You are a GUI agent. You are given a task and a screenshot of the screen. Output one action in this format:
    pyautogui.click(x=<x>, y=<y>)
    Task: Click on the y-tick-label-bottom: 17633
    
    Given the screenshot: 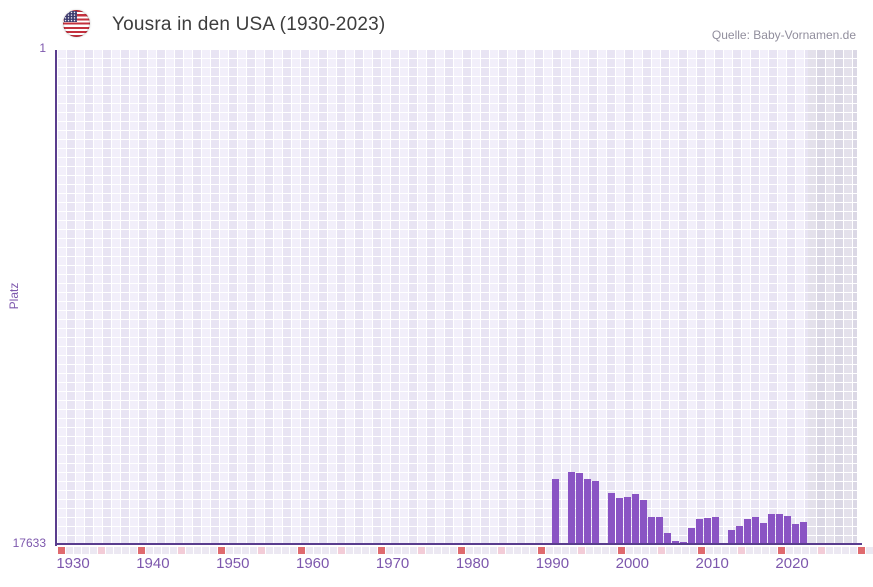 What is the action you would take?
    pyautogui.click(x=29, y=543)
    